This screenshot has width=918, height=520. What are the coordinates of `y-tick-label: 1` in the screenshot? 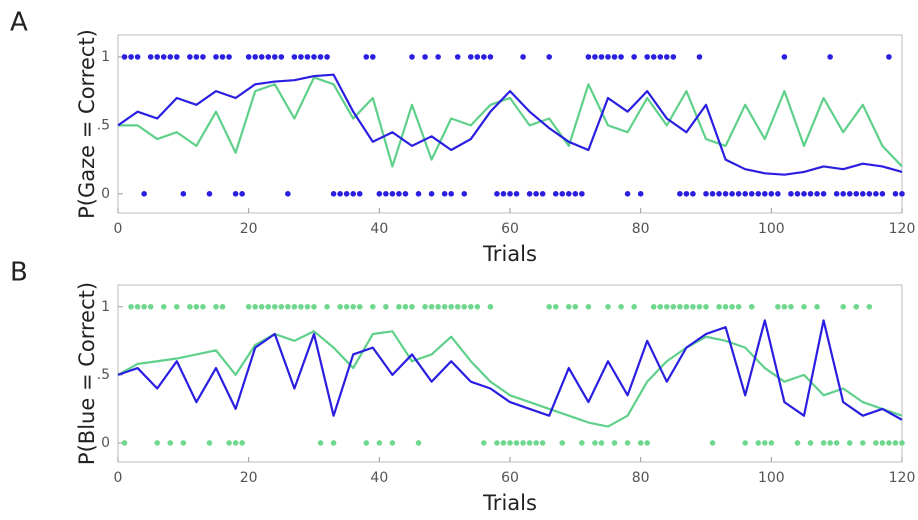 It's located at (105, 57).